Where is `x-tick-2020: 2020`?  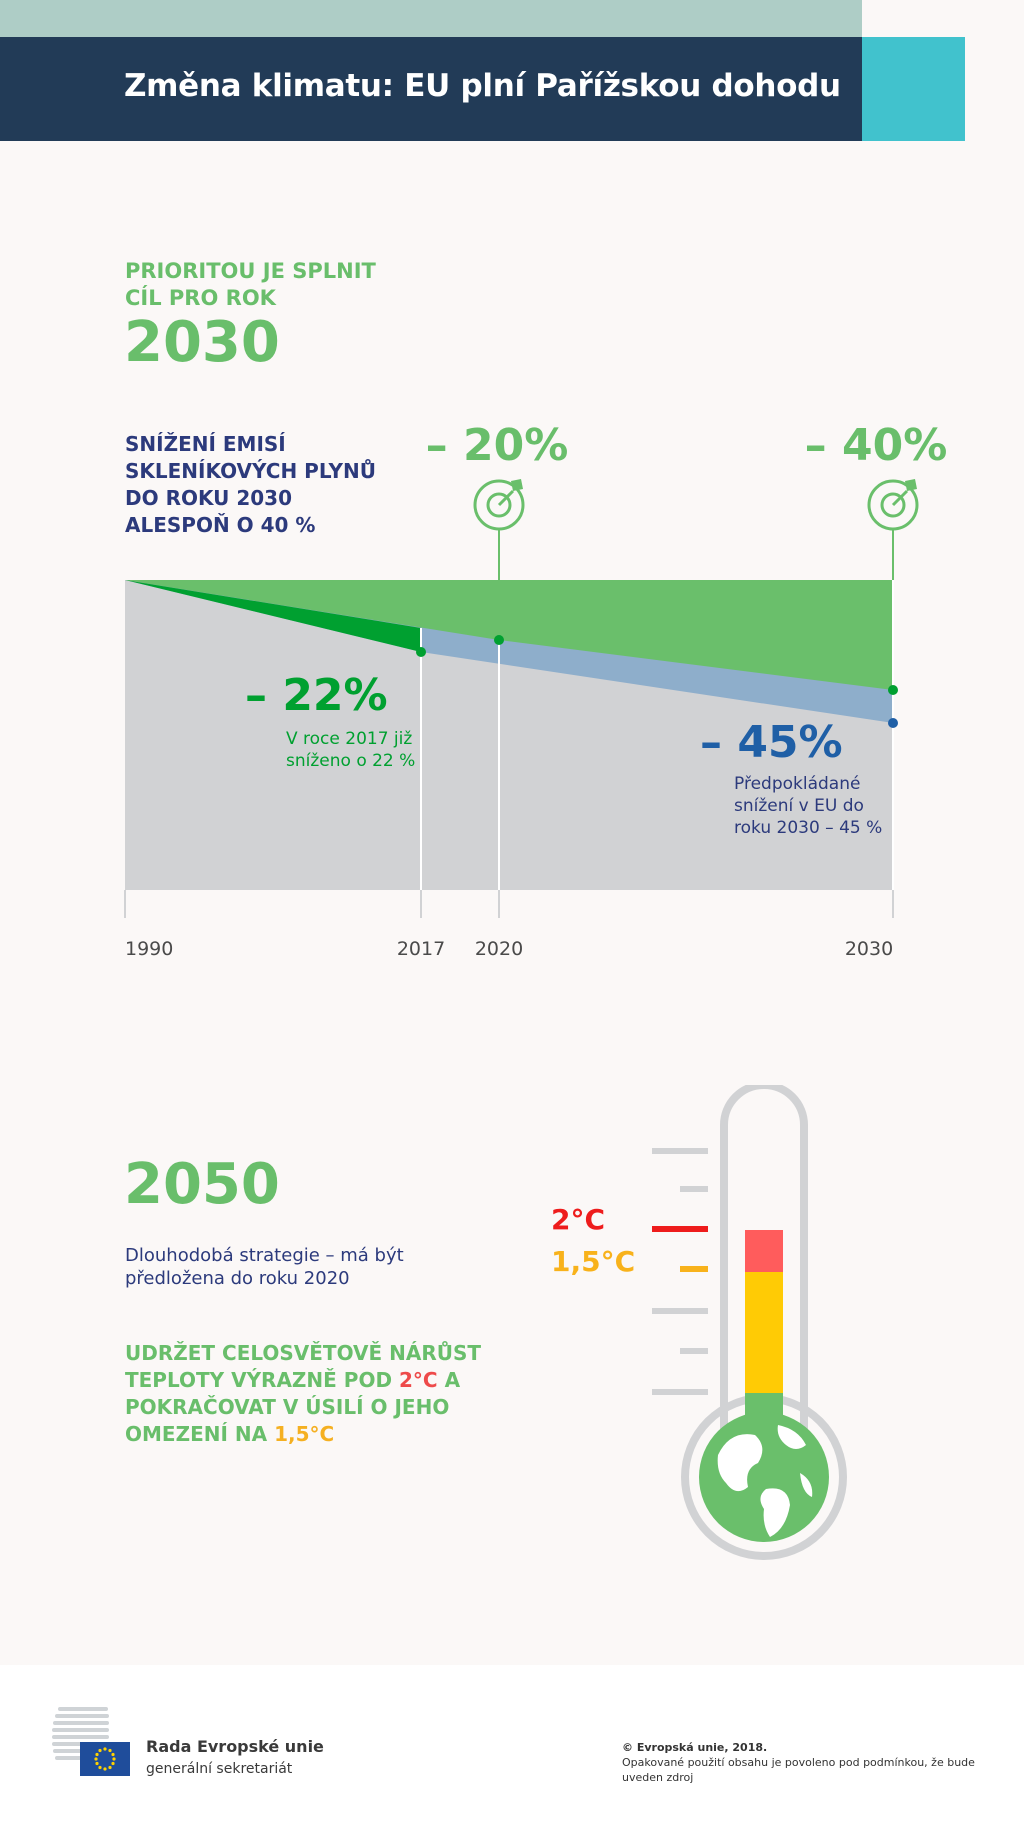
x-tick-2020: 2020 is located at coordinates (499, 949).